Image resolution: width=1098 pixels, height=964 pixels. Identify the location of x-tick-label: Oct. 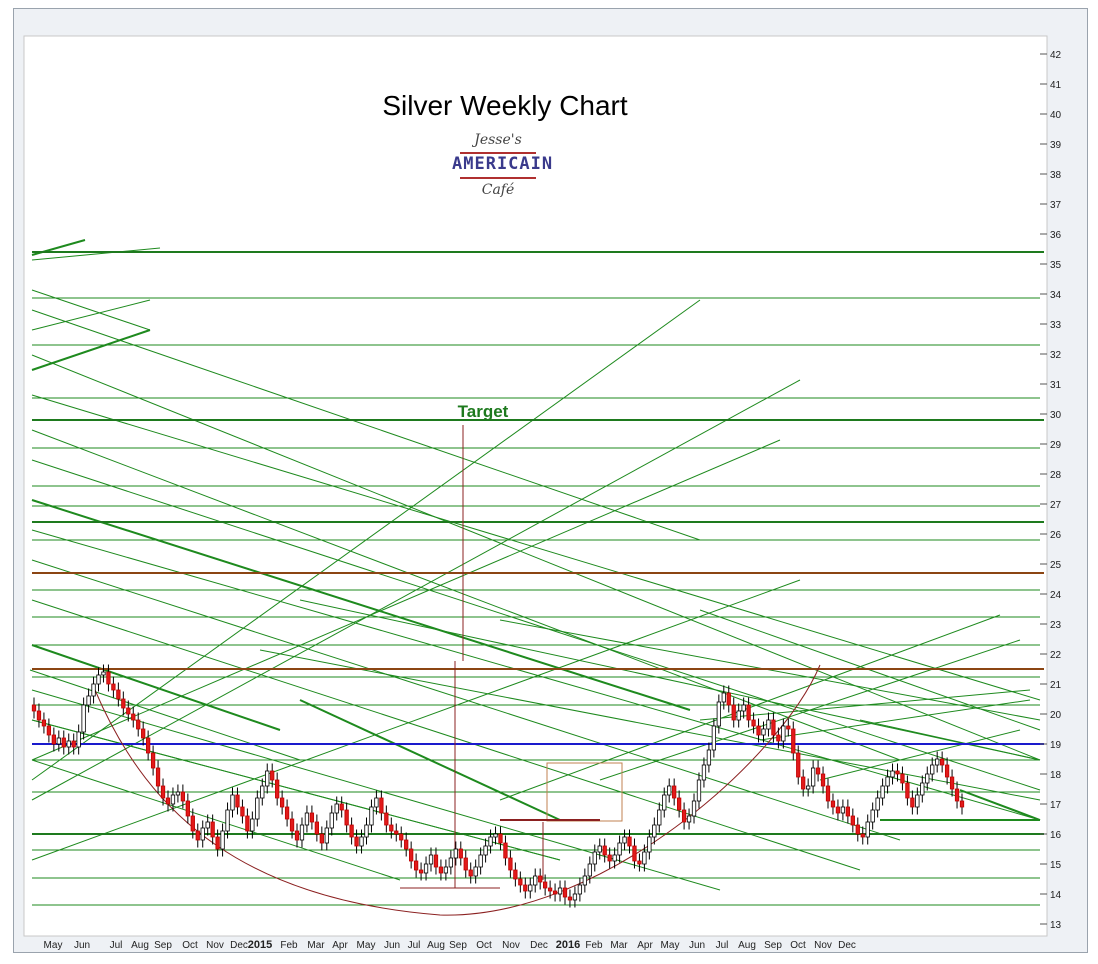
(798, 945).